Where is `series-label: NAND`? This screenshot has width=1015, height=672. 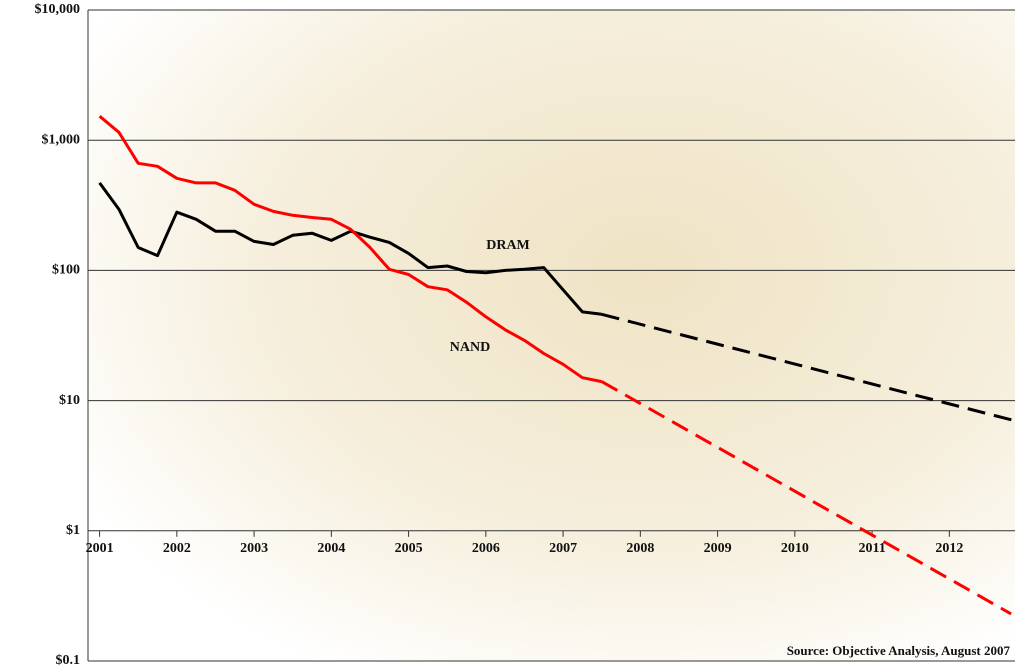
series-label: NAND is located at coordinates (470, 347).